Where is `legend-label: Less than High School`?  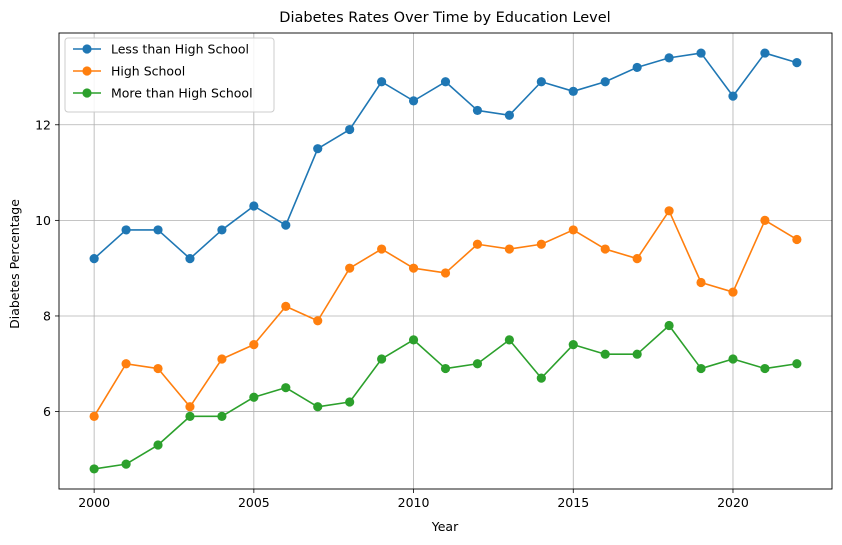 legend-label: Less than High School is located at coordinates (180, 49).